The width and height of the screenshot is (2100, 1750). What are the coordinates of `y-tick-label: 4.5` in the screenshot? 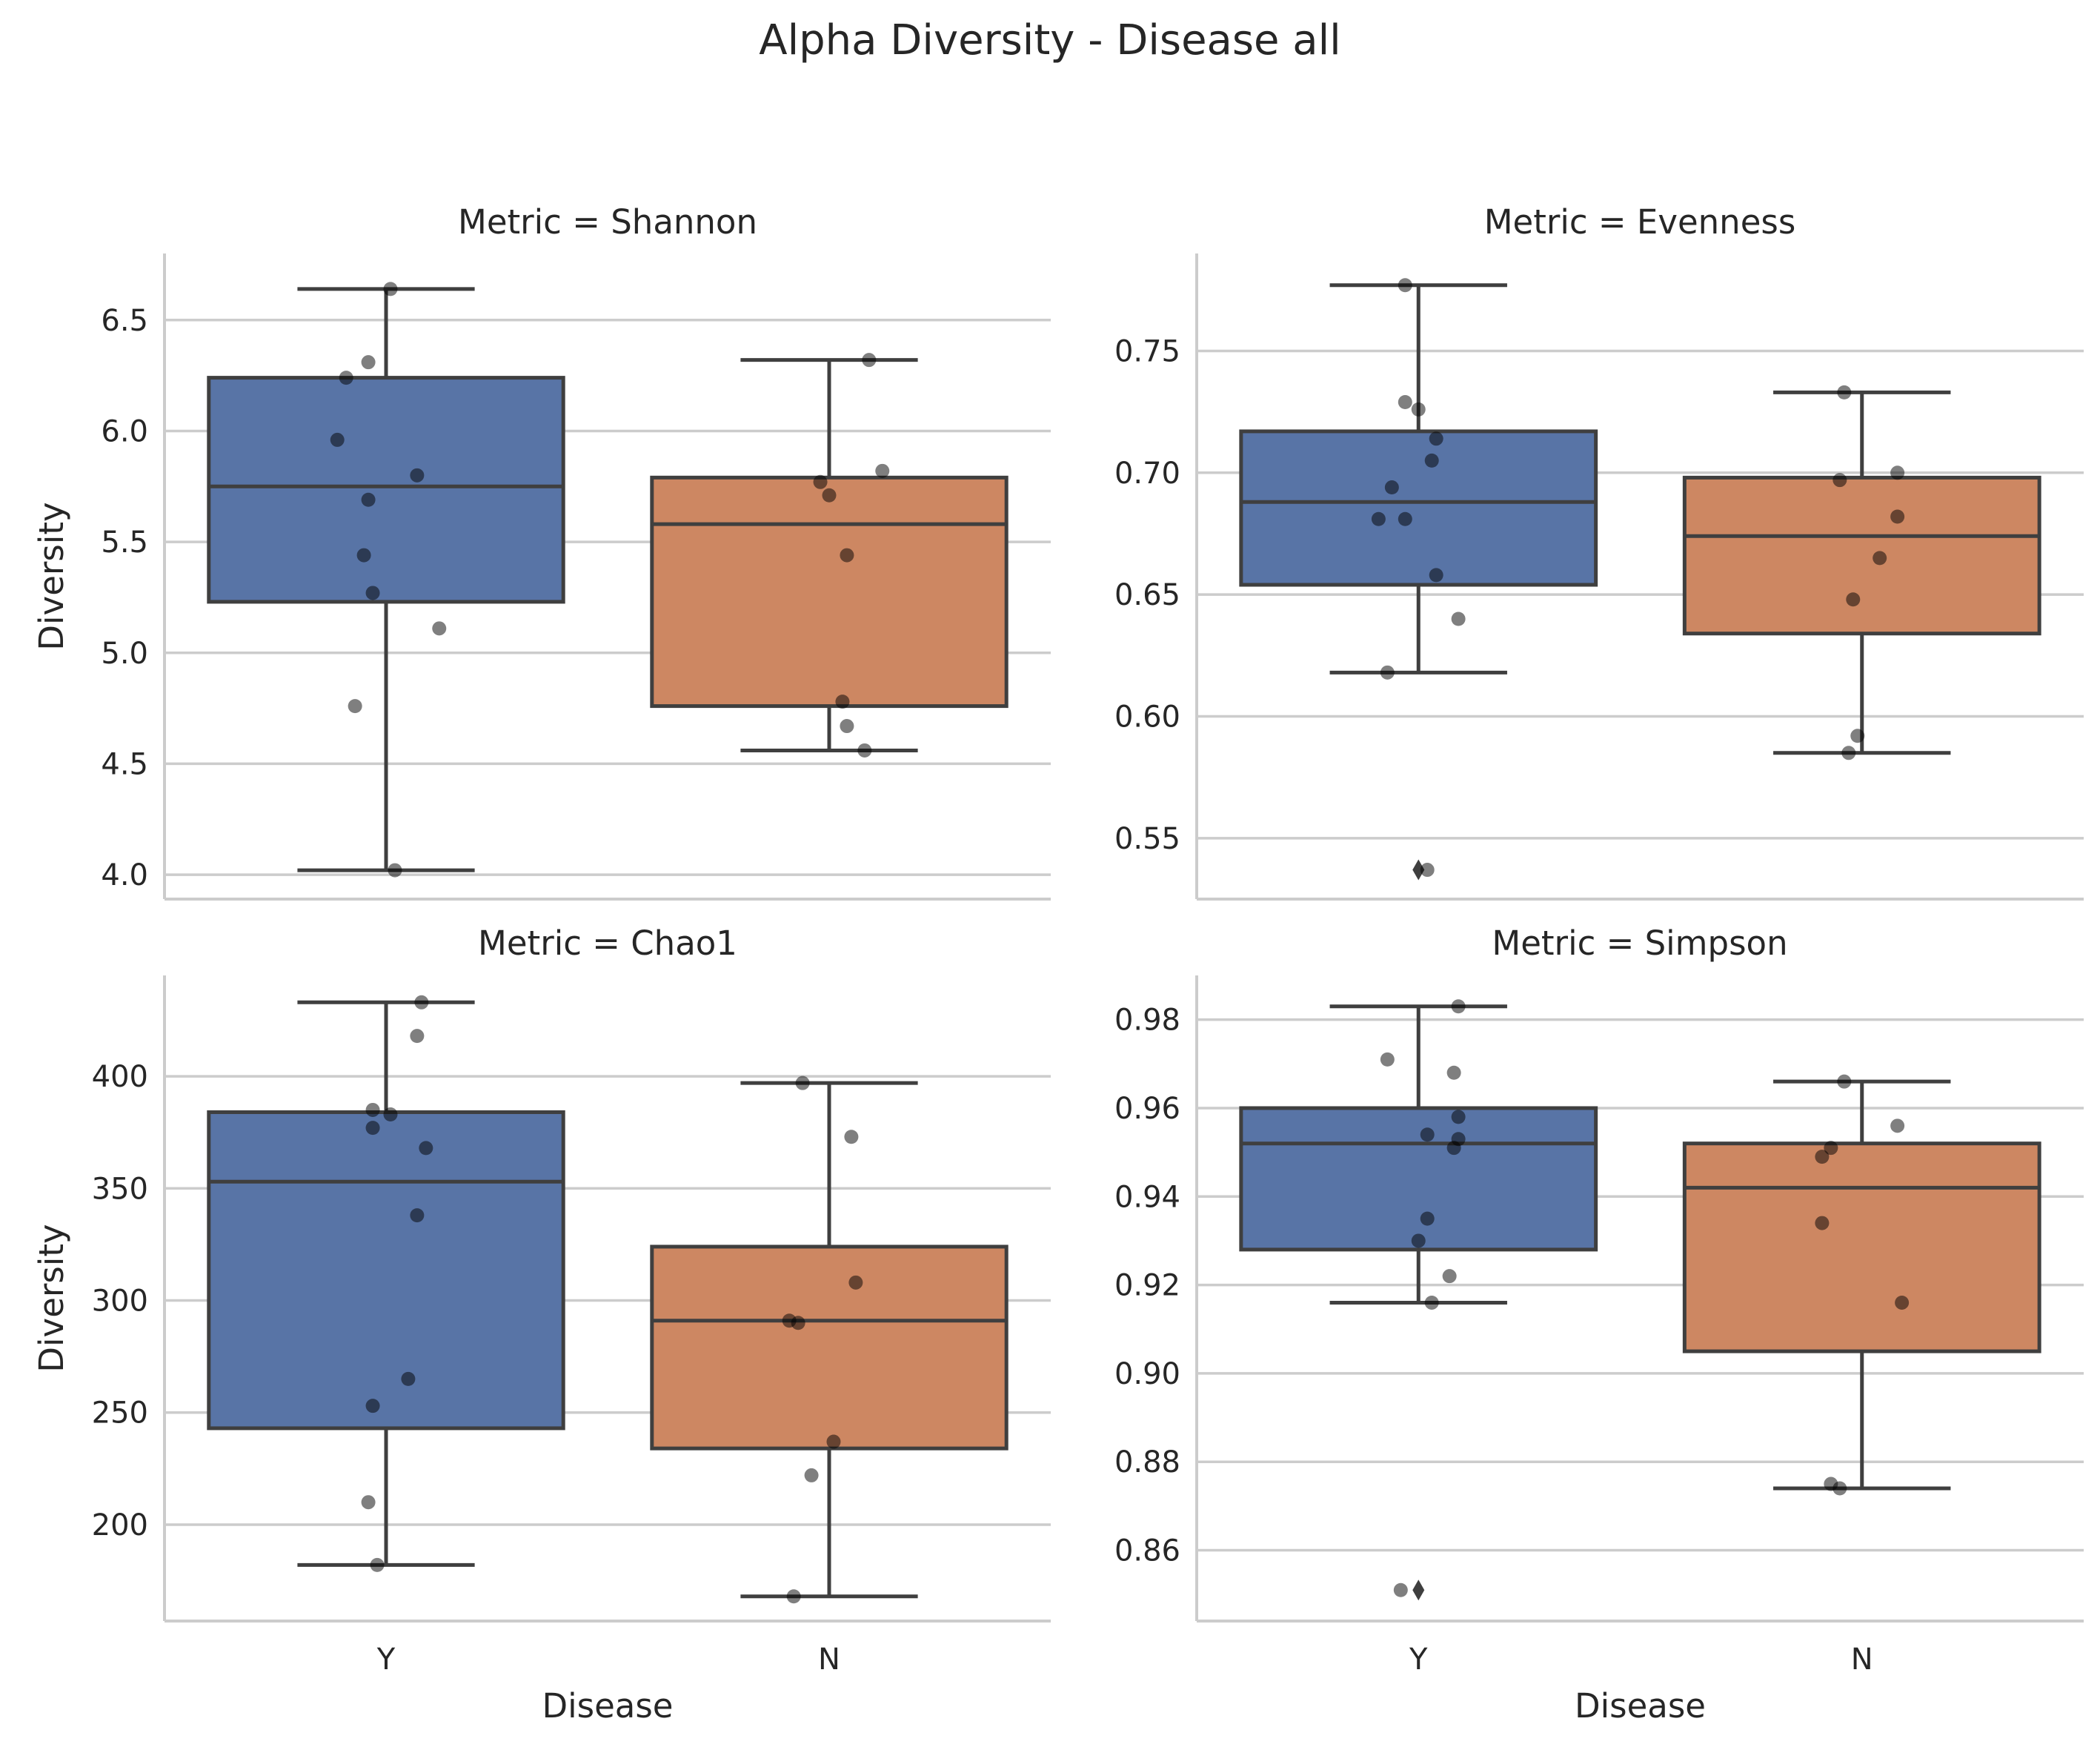 It's located at (125, 764).